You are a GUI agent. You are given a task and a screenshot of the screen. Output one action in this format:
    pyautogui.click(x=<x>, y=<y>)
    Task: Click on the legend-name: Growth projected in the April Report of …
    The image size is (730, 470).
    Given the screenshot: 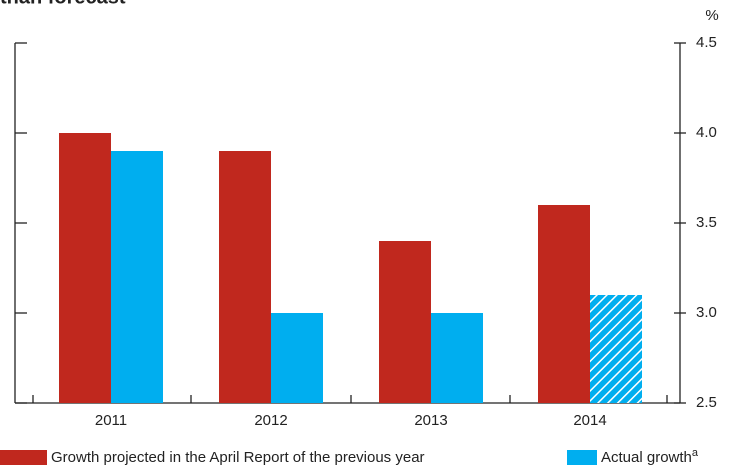 What is the action you would take?
    pyautogui.click(x=238, y=457)
    